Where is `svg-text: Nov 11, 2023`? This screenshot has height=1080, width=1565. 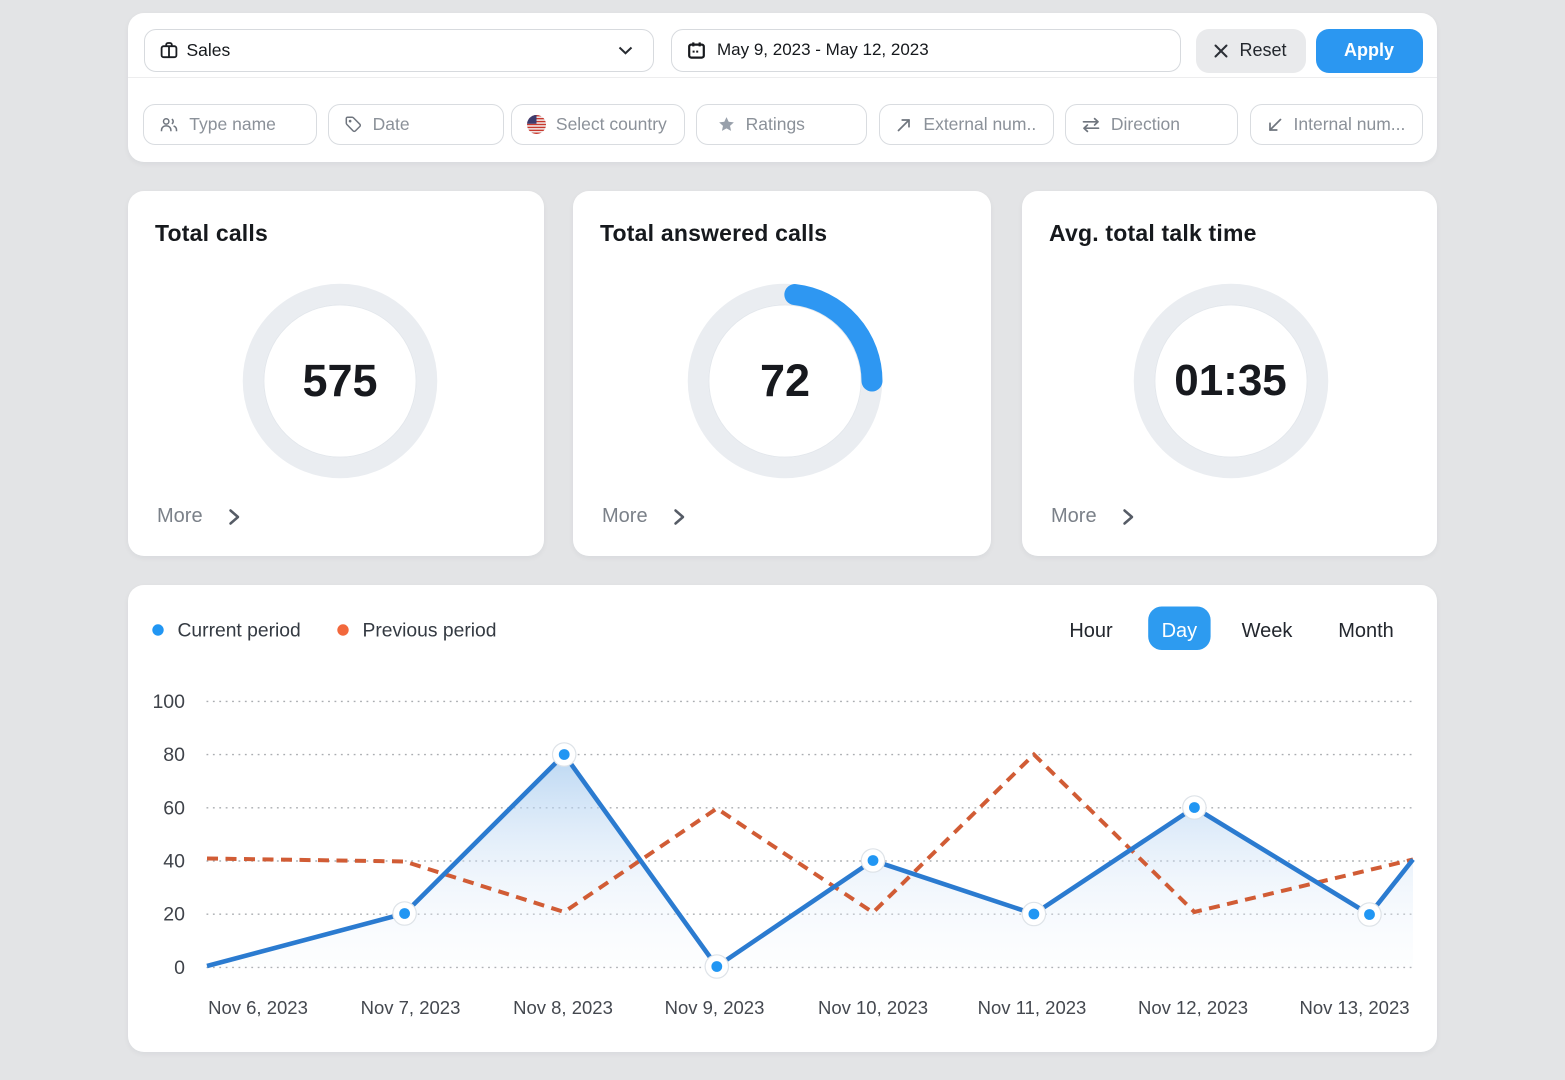
svg-text: Nov 11, 2023 is located at coordinates (1032, 1007).